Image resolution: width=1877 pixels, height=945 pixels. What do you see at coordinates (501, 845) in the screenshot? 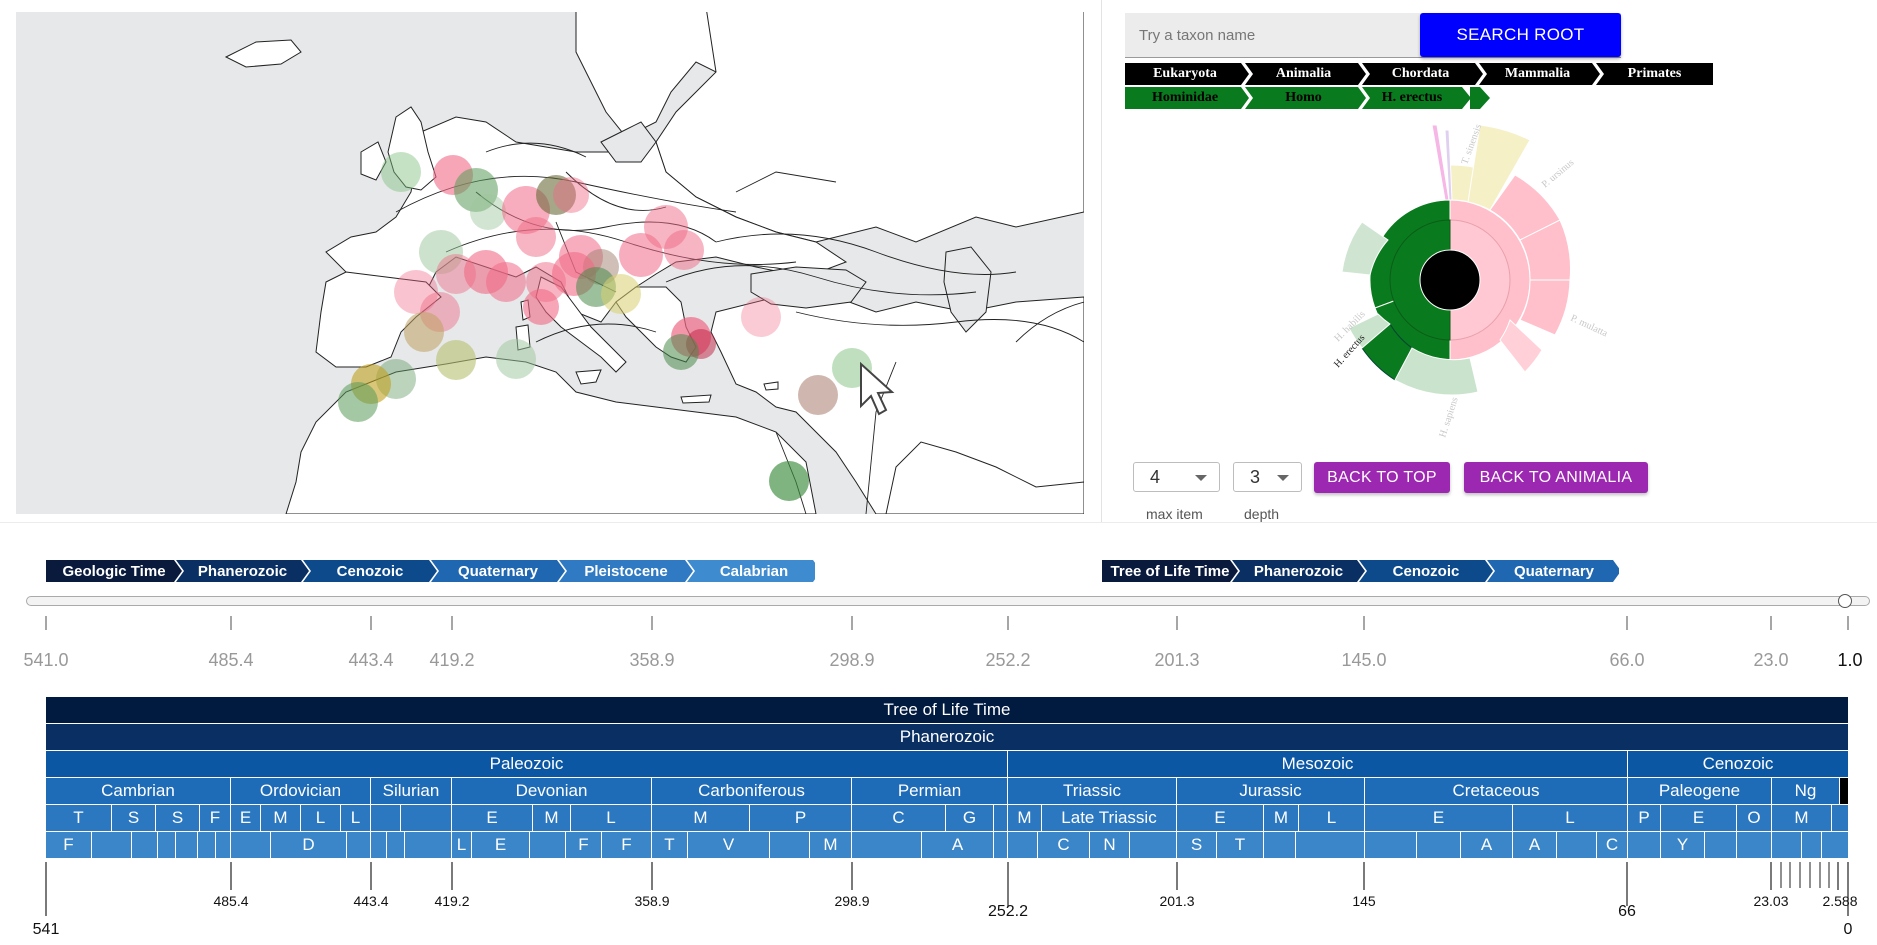
I see `strat-stage-cell-e: E` at bounding box center [501, 845].